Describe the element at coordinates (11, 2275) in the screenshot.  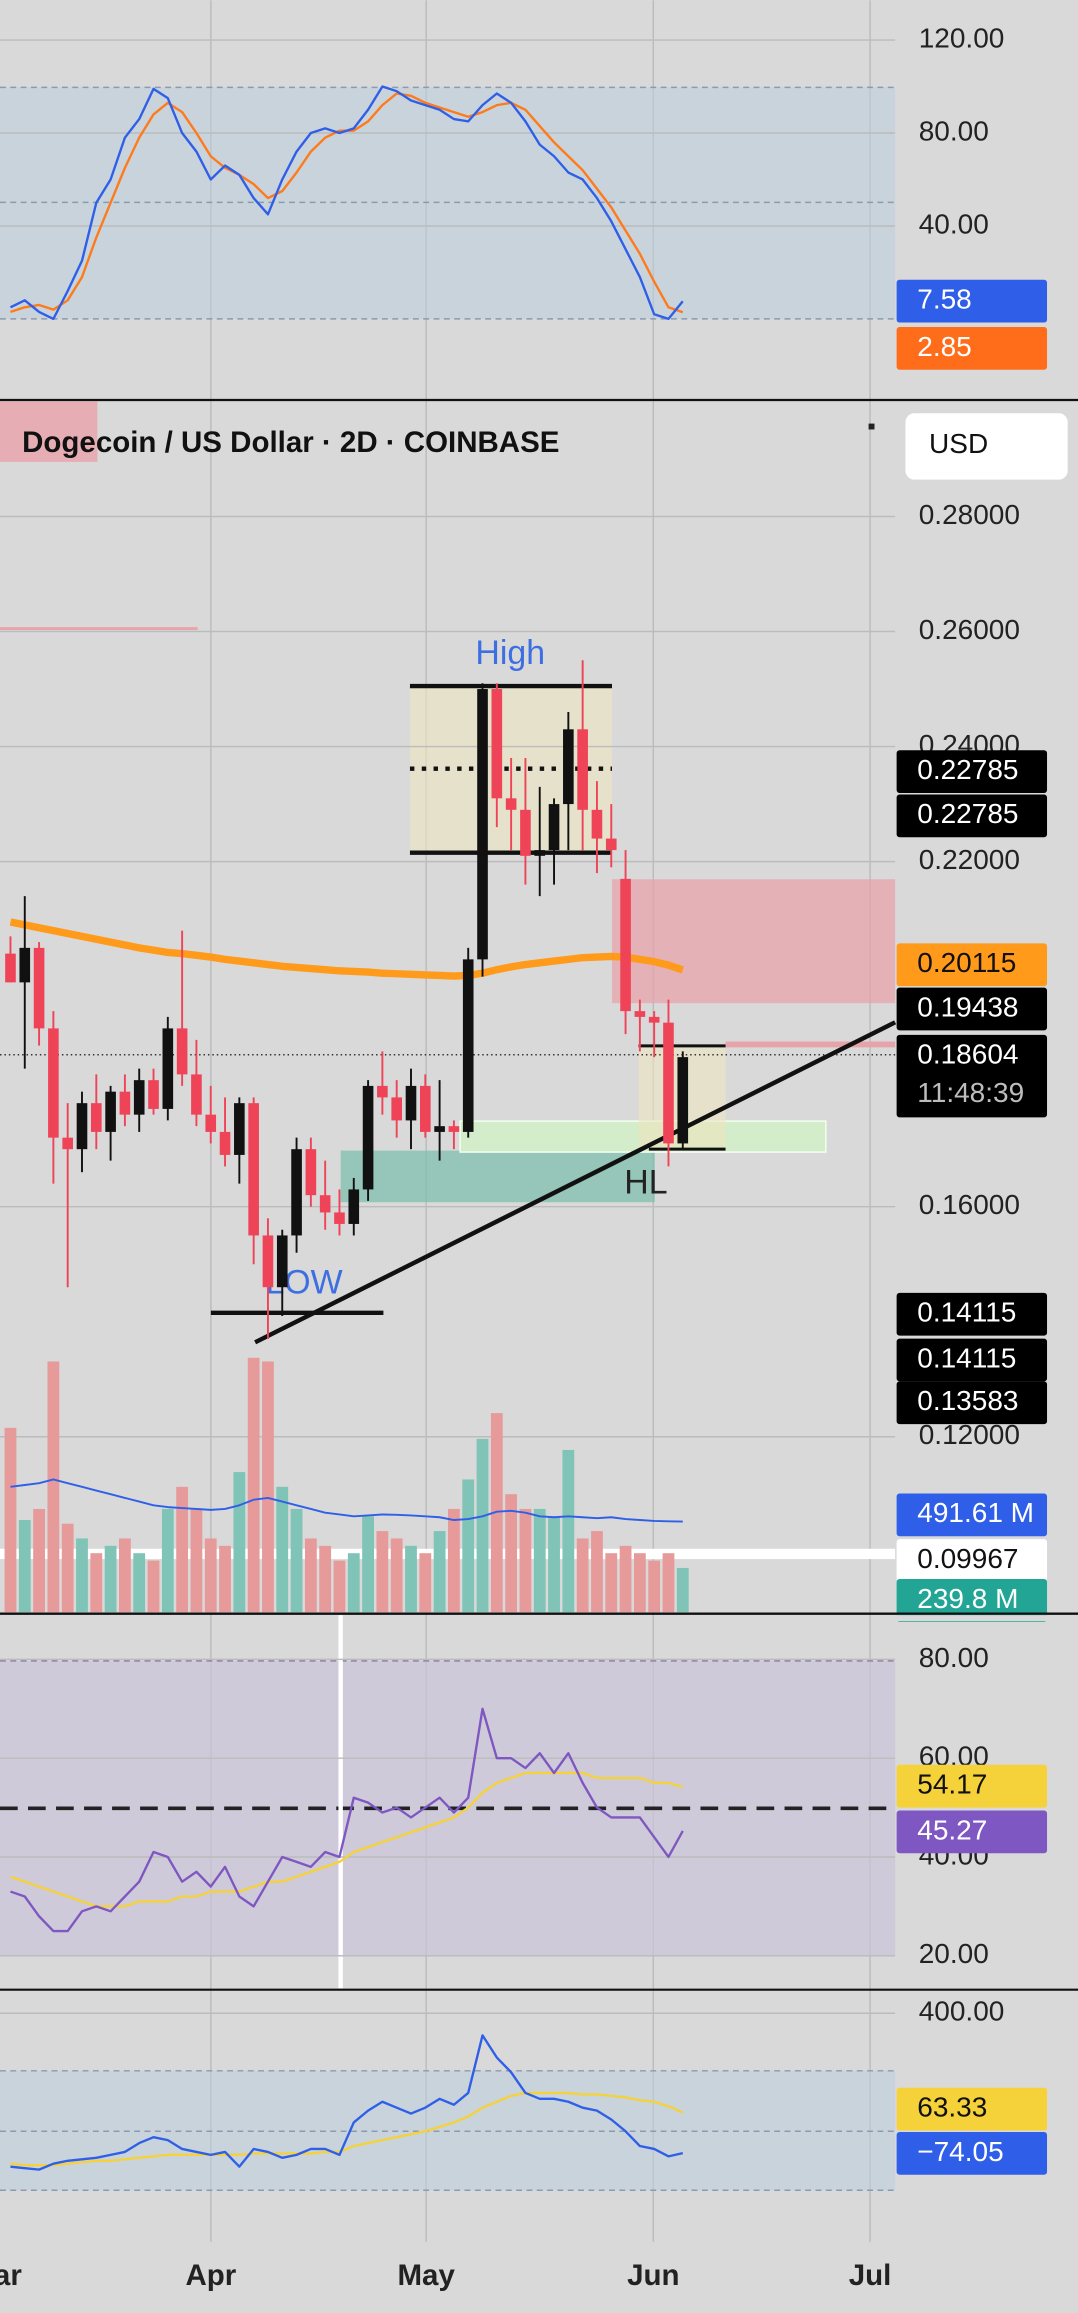
I see `x-tick-label: Mar` at that location.